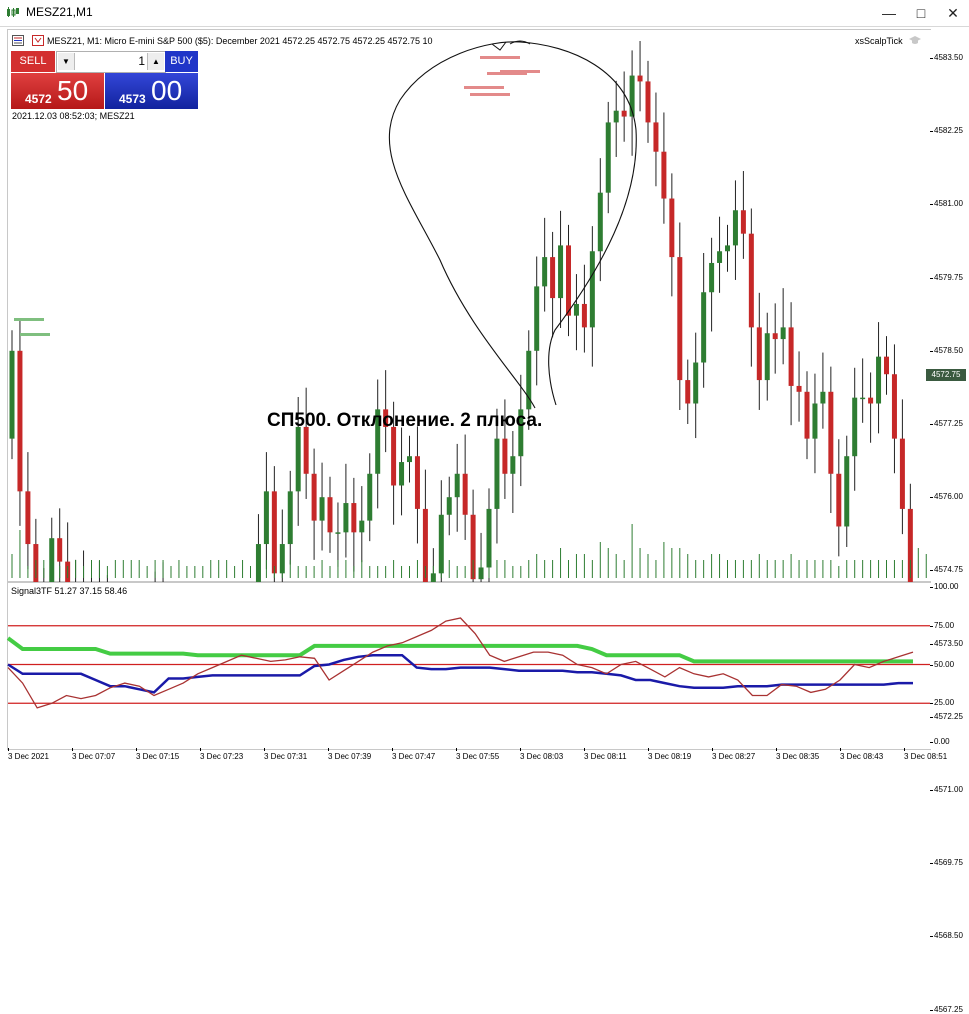 This screenshot has width=969, height=1014. What do you see at coordinates (73, 116) in the screenshot?
I see `server-timestamp: 2021.12.03 08:52:03; MESZ21` at bounding box center [73, 116].